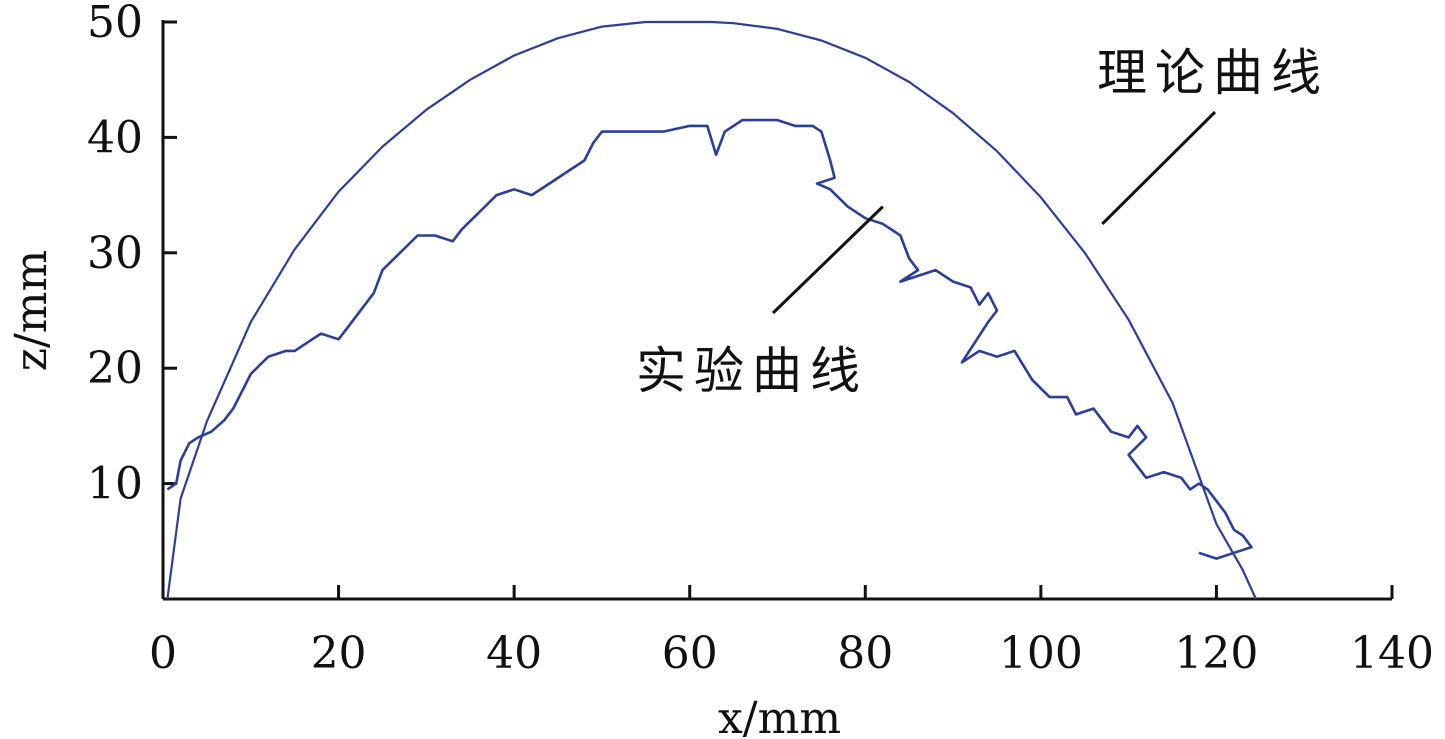  Describe the element at coordinates (779, 716) in the screenshot. I see `x-axis-label: x/mm` at that location.